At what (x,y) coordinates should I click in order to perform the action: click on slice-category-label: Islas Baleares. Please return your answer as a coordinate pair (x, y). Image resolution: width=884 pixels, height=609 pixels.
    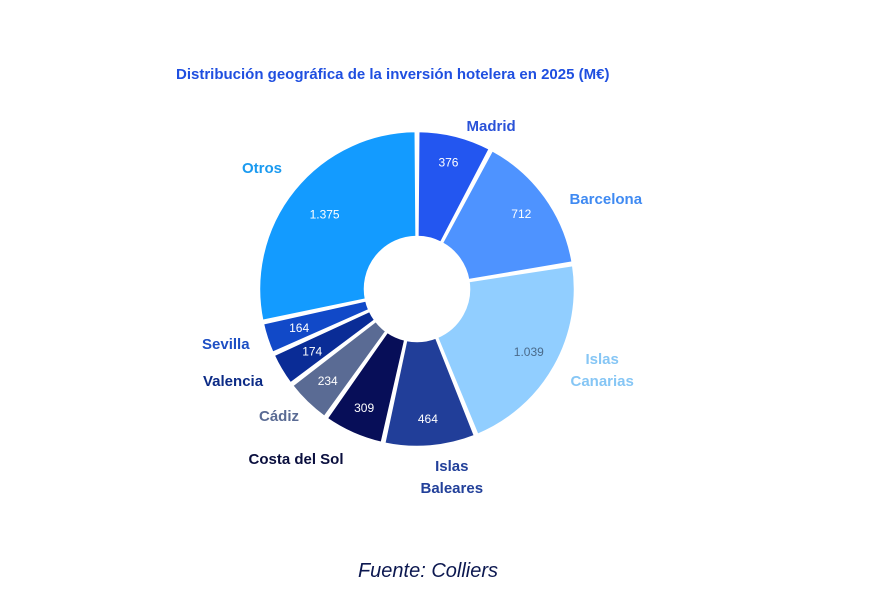
    Looking at the image, I should click on (452, 477).